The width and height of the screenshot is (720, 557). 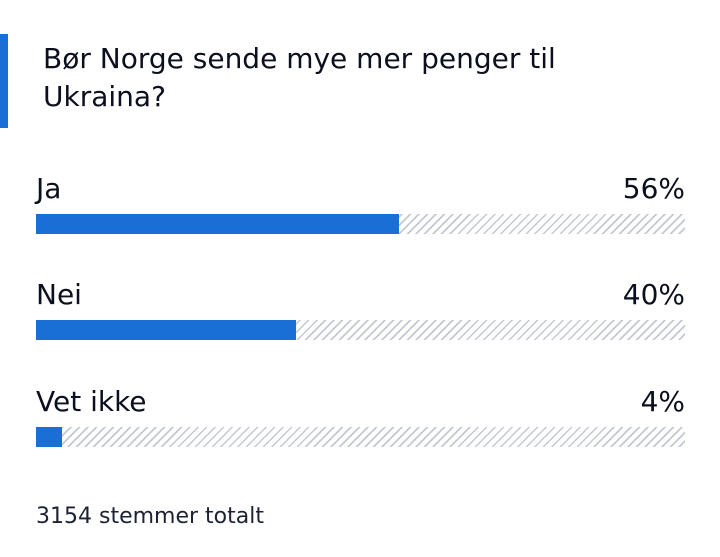 What do you see at coordinates (653, 188) in the screenshot?
I see `option-percent: 56%` at bounding box center [653, 188].